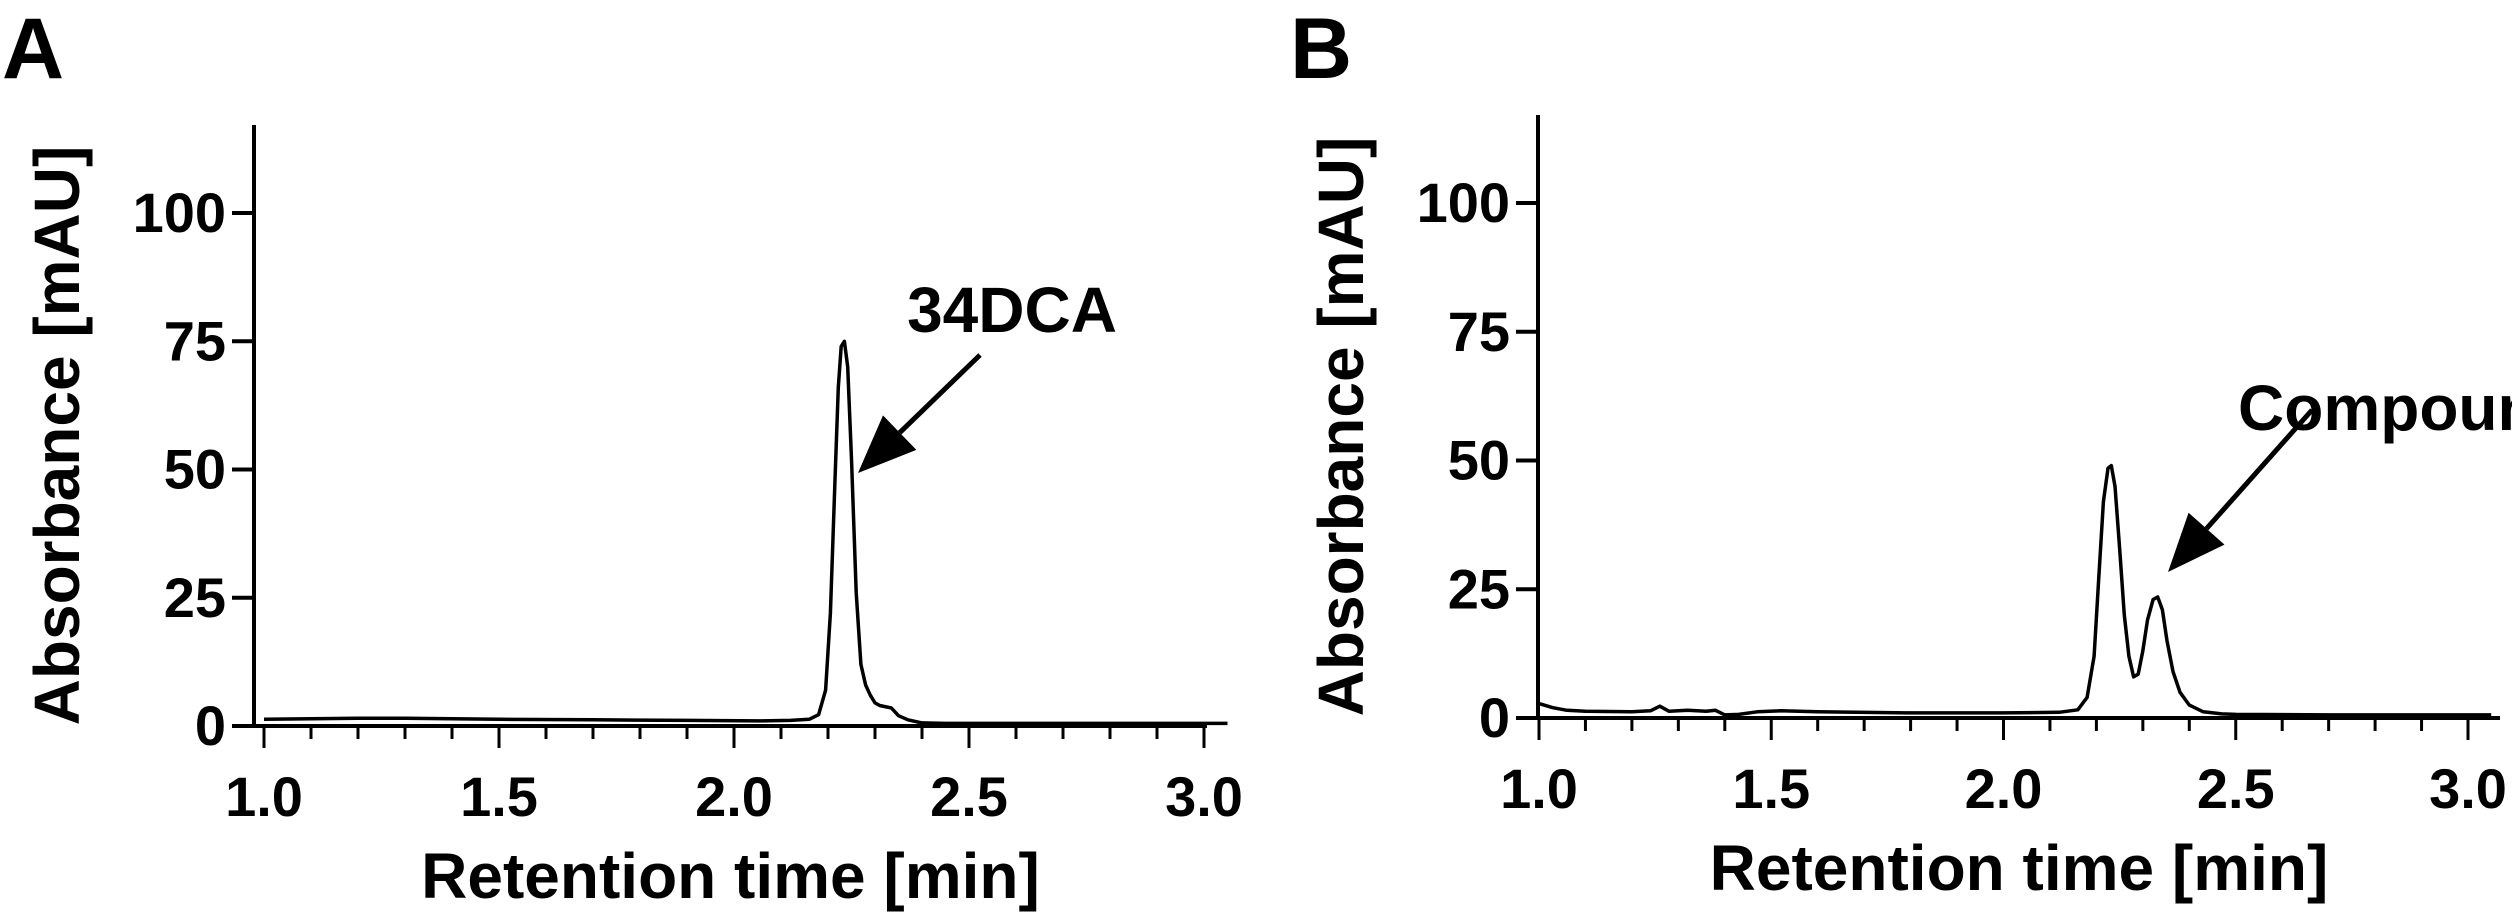 This screenshot has height=922, width=2512. I want to click on panel-label: A, so click(33, 49).